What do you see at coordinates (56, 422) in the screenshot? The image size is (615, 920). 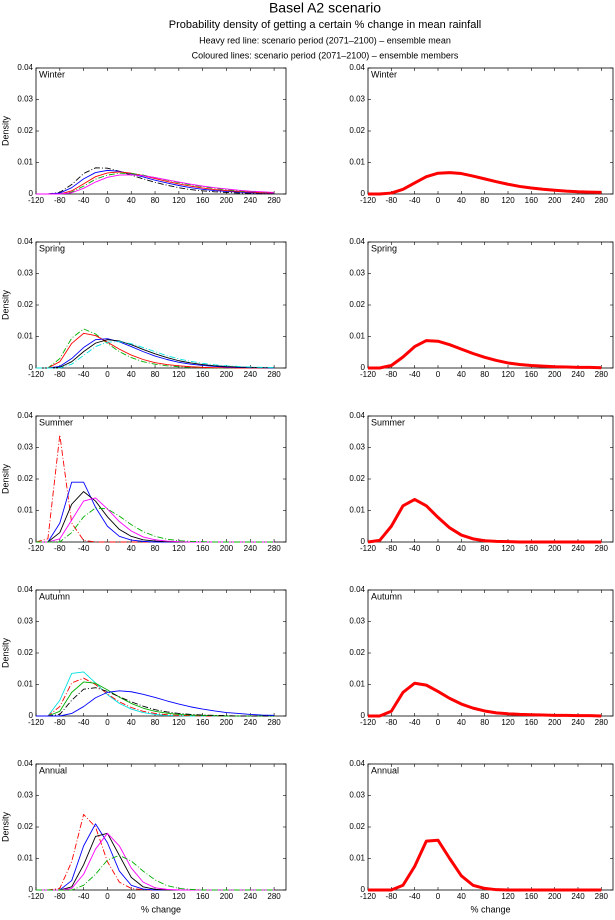 I see `panel-label: Summer` at bounding box center [56, 422].